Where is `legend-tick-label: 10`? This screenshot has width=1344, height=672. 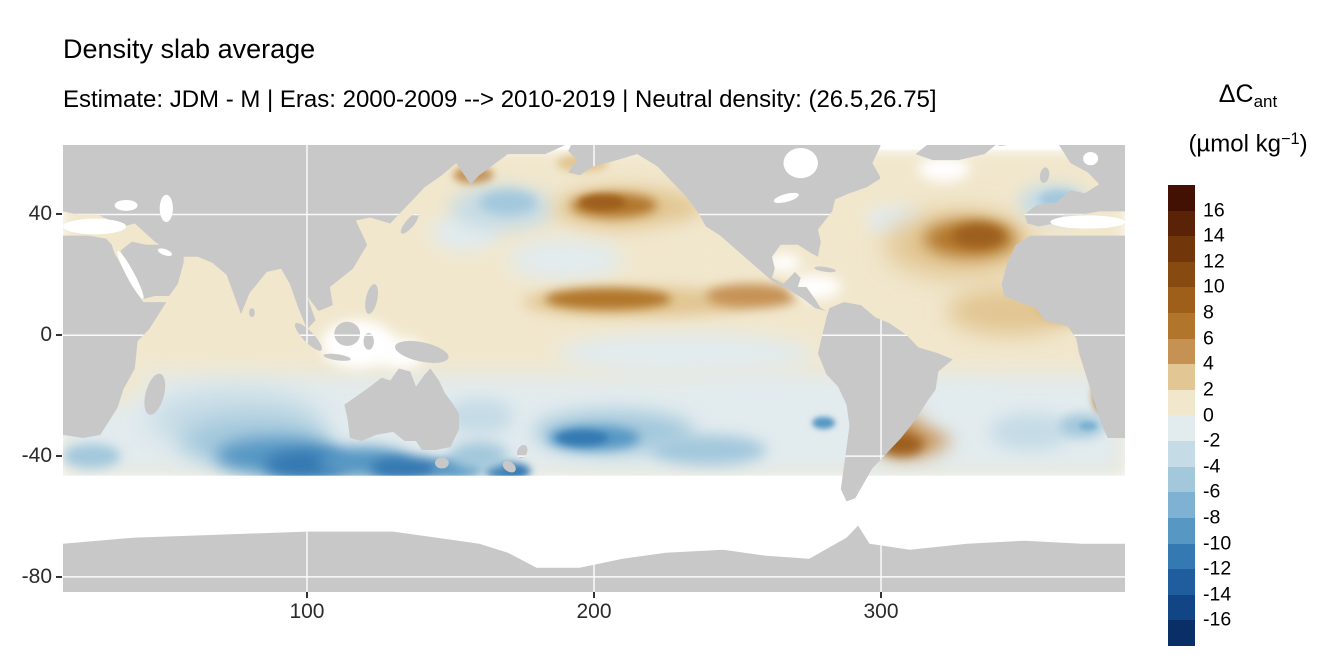
legend-tick-label: 10 is located at coordinates (1214, 286).